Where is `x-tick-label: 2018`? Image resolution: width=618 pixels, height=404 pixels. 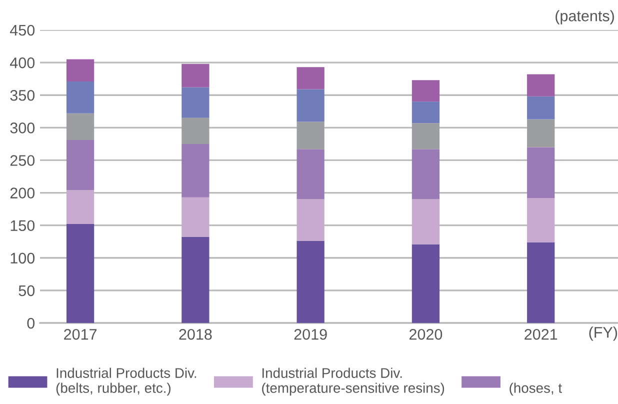 x-tick-label: 2018 is located at coordinates (195, 334).